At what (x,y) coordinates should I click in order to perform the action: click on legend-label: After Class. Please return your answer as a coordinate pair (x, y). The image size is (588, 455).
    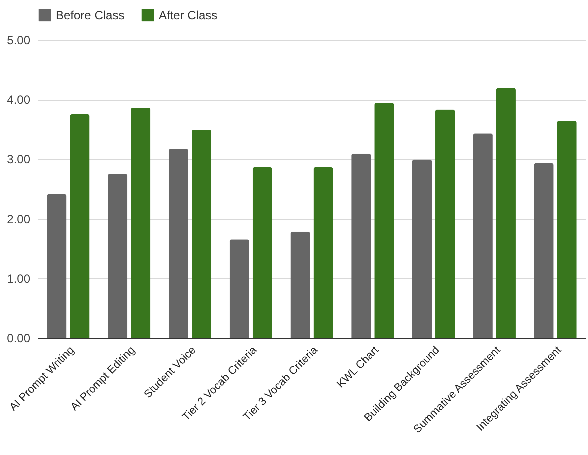
    Looking at the image, I should click on (188, 15).